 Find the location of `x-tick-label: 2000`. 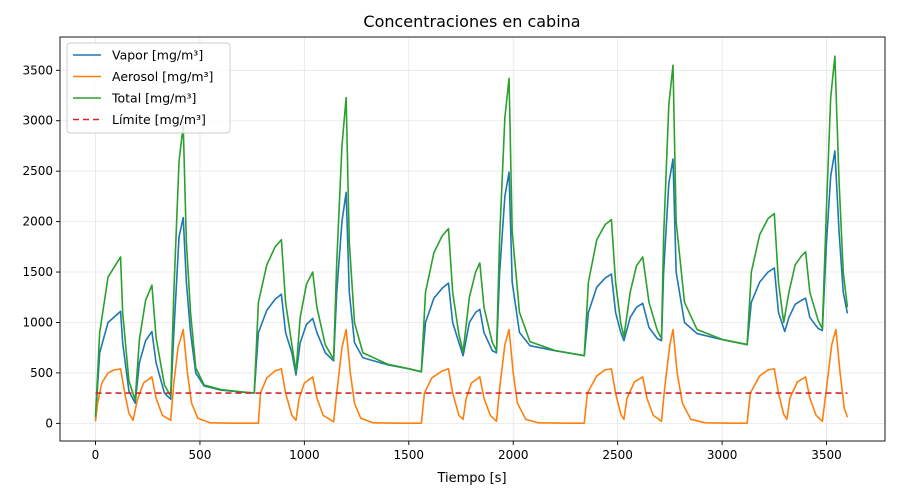

x-tick-label: 2000 is located at coordinates (513, 455).